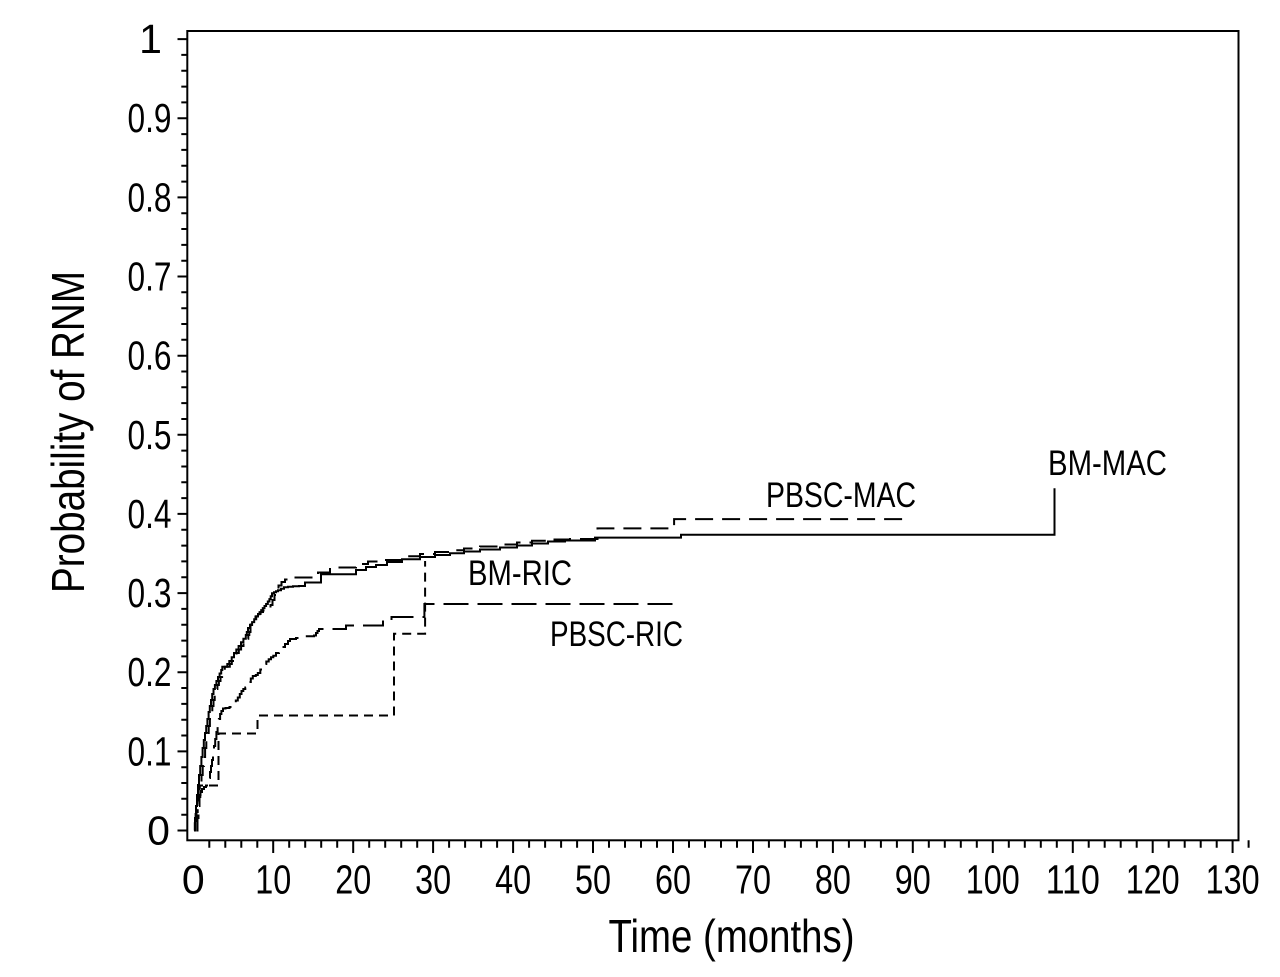 The width and height of the screenshot is (1280, 977). I want to click on svg-text: 0.1, so click(150, 751).